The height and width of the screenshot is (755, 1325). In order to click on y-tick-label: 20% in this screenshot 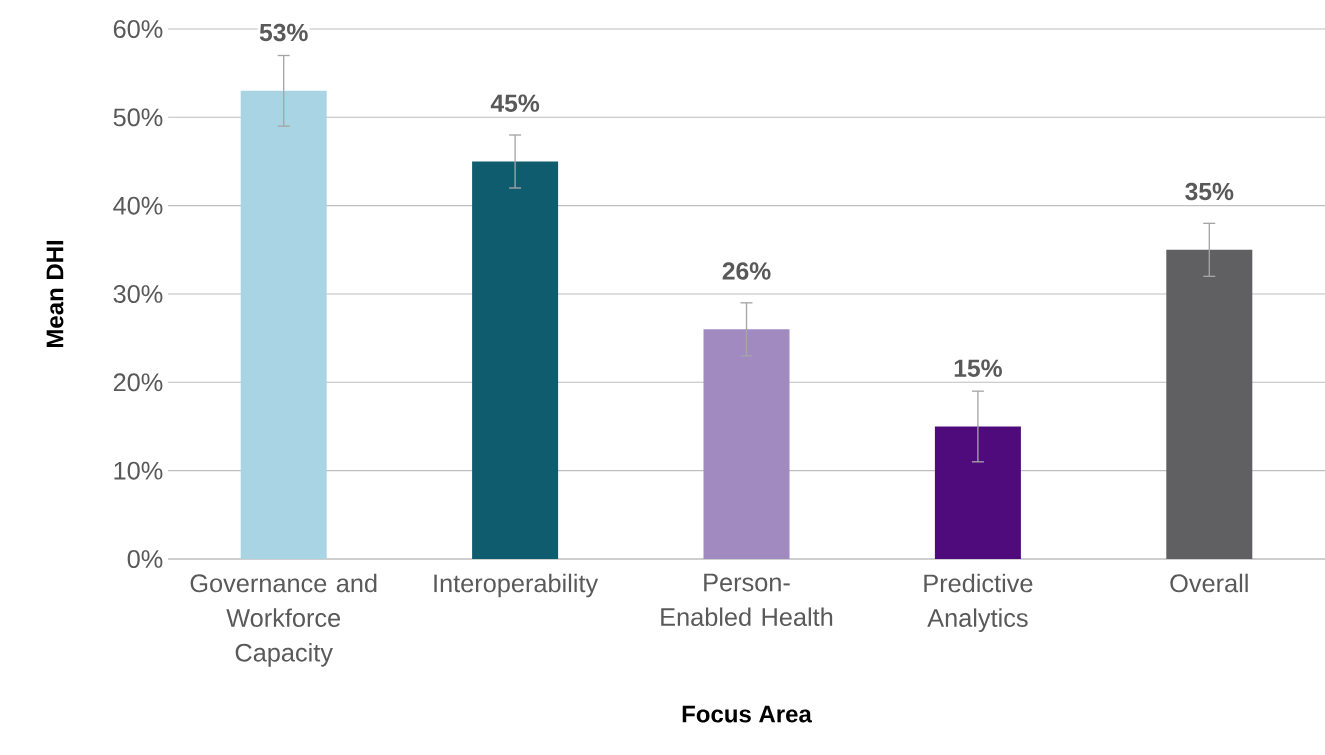, I will do `click(138, 382)`.